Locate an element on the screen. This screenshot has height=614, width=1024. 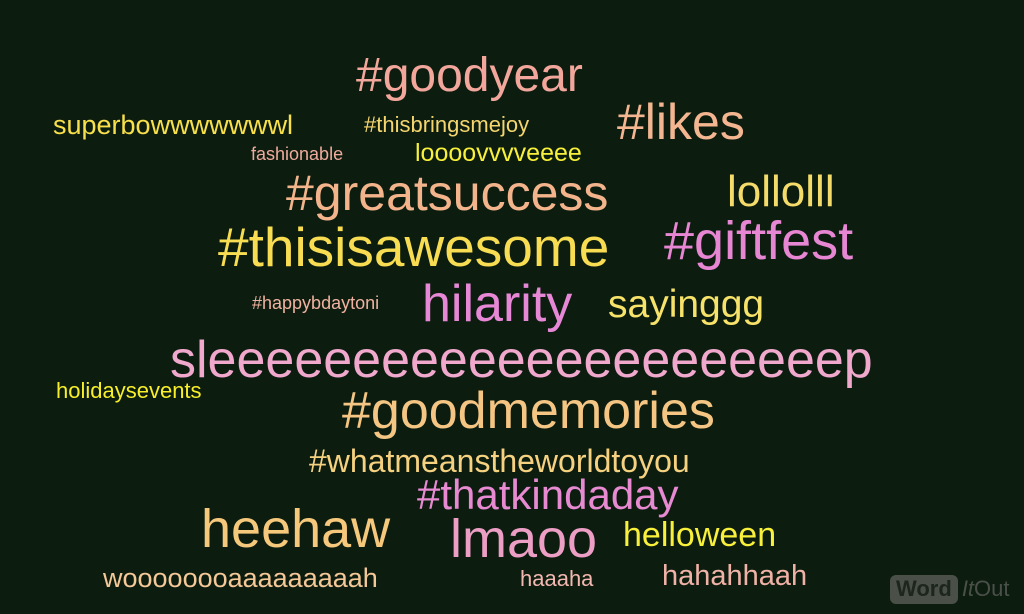
cloud-word: hahahhaah is located at coordinates (735, 576).